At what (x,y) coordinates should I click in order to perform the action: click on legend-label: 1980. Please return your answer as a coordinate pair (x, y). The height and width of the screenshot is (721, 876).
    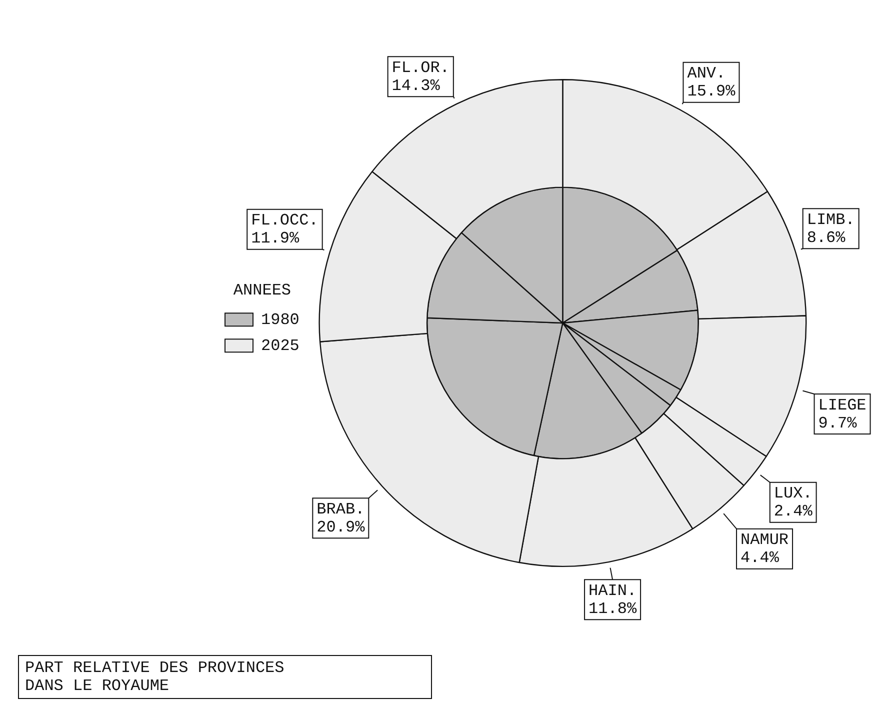
    Looking at the image, I should click on (280, 319).